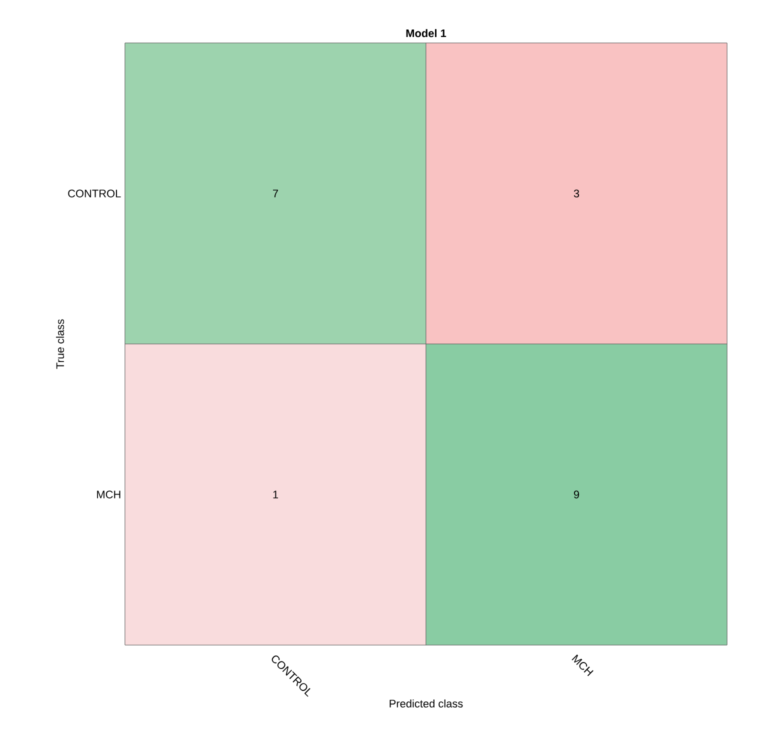  I want to click on y-axis-title: True class, so click(60, 344).